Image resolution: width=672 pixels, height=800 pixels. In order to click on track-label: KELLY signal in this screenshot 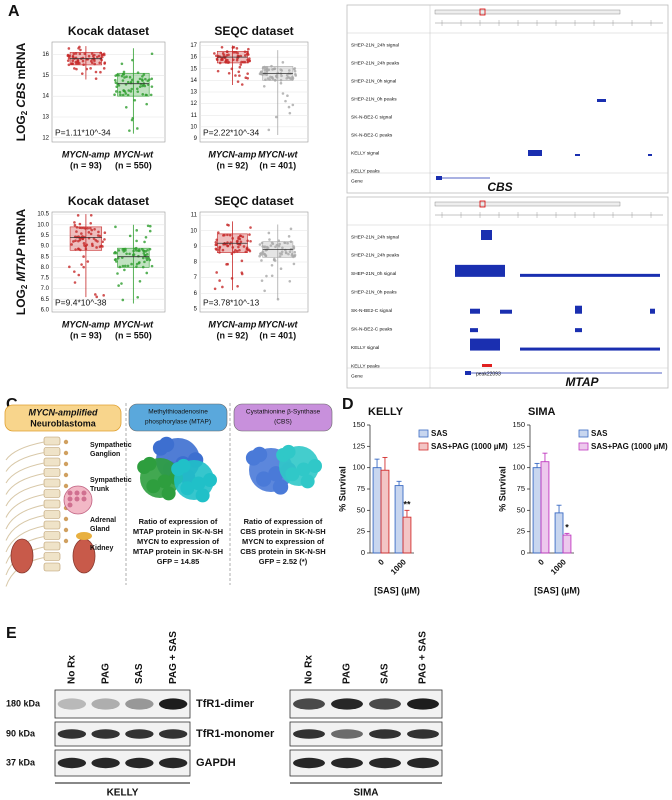, I will do `click(365, 348)`.